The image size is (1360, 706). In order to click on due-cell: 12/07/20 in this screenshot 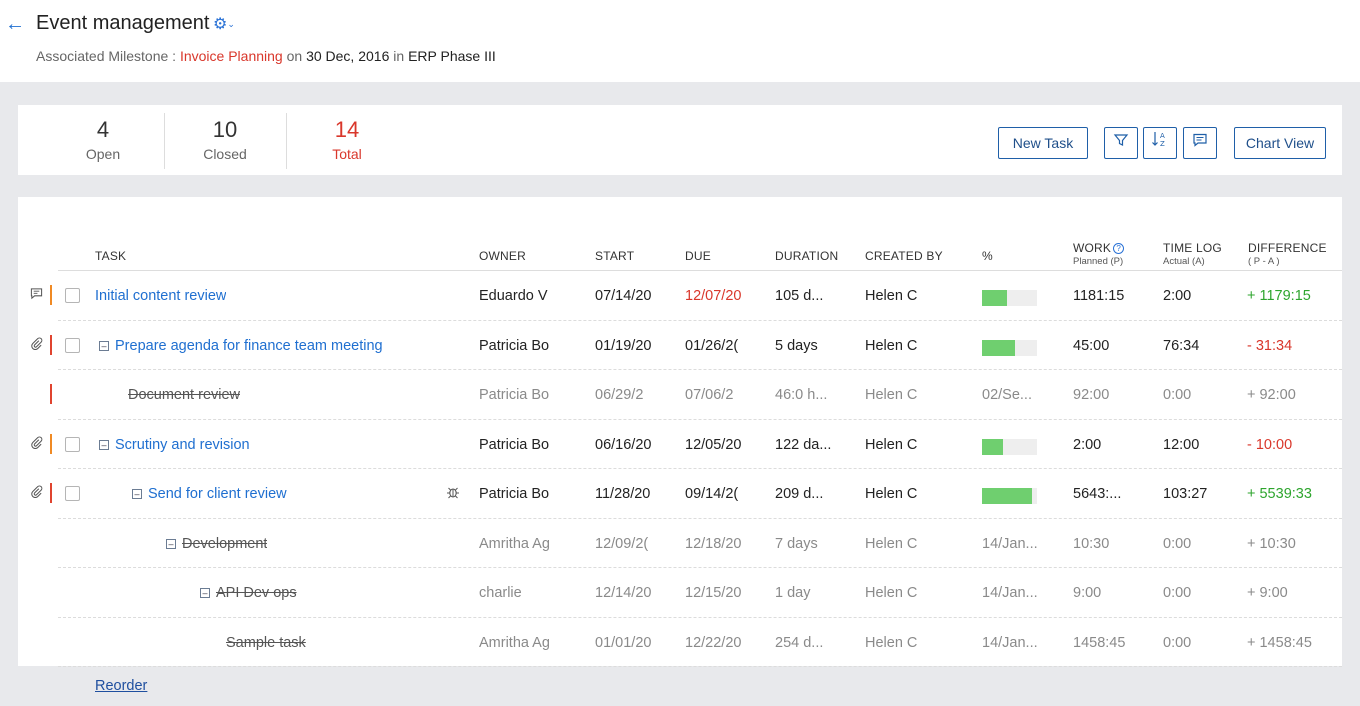, I will do `click(713, 296)`.